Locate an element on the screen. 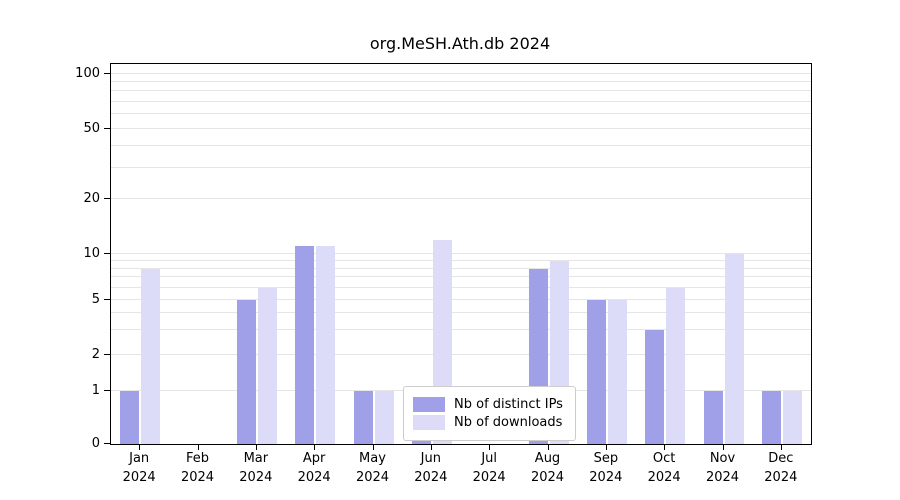 This screenshot has height=500, width=900. y-tick-label: 50 is located at coordinates (91, 128).